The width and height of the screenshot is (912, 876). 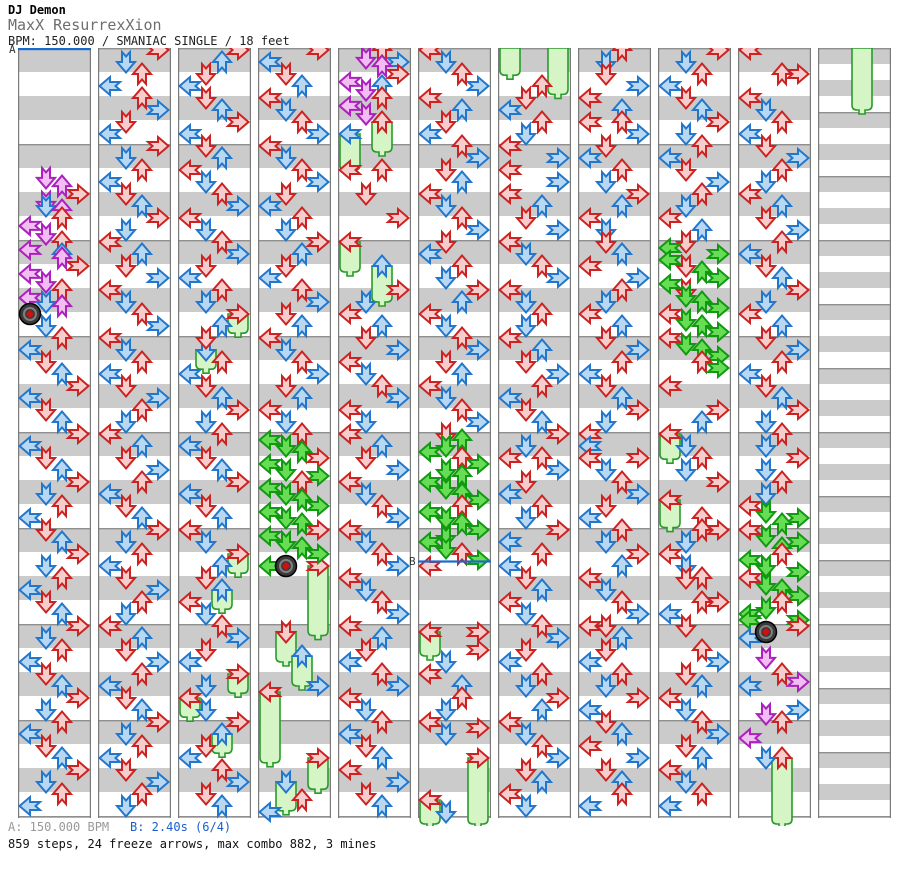 I want to click on column-border-right, so click(x=730, y=433).